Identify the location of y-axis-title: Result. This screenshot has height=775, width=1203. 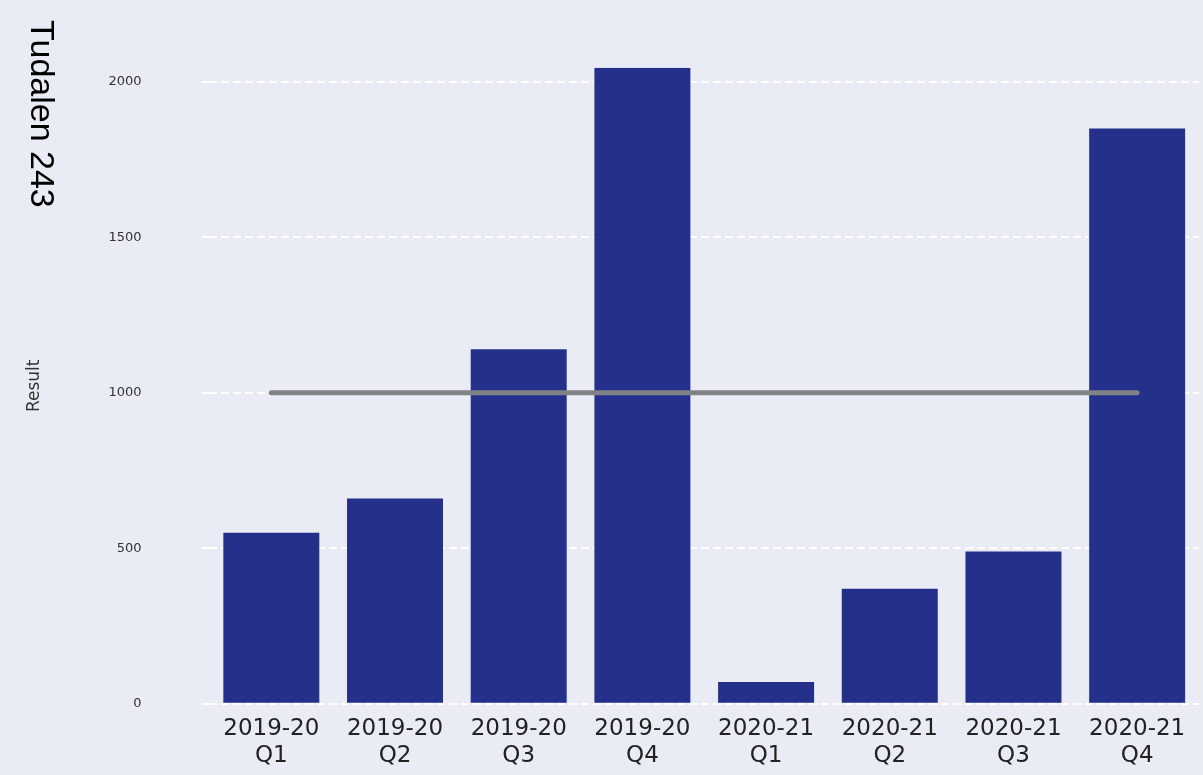
(32, 386).